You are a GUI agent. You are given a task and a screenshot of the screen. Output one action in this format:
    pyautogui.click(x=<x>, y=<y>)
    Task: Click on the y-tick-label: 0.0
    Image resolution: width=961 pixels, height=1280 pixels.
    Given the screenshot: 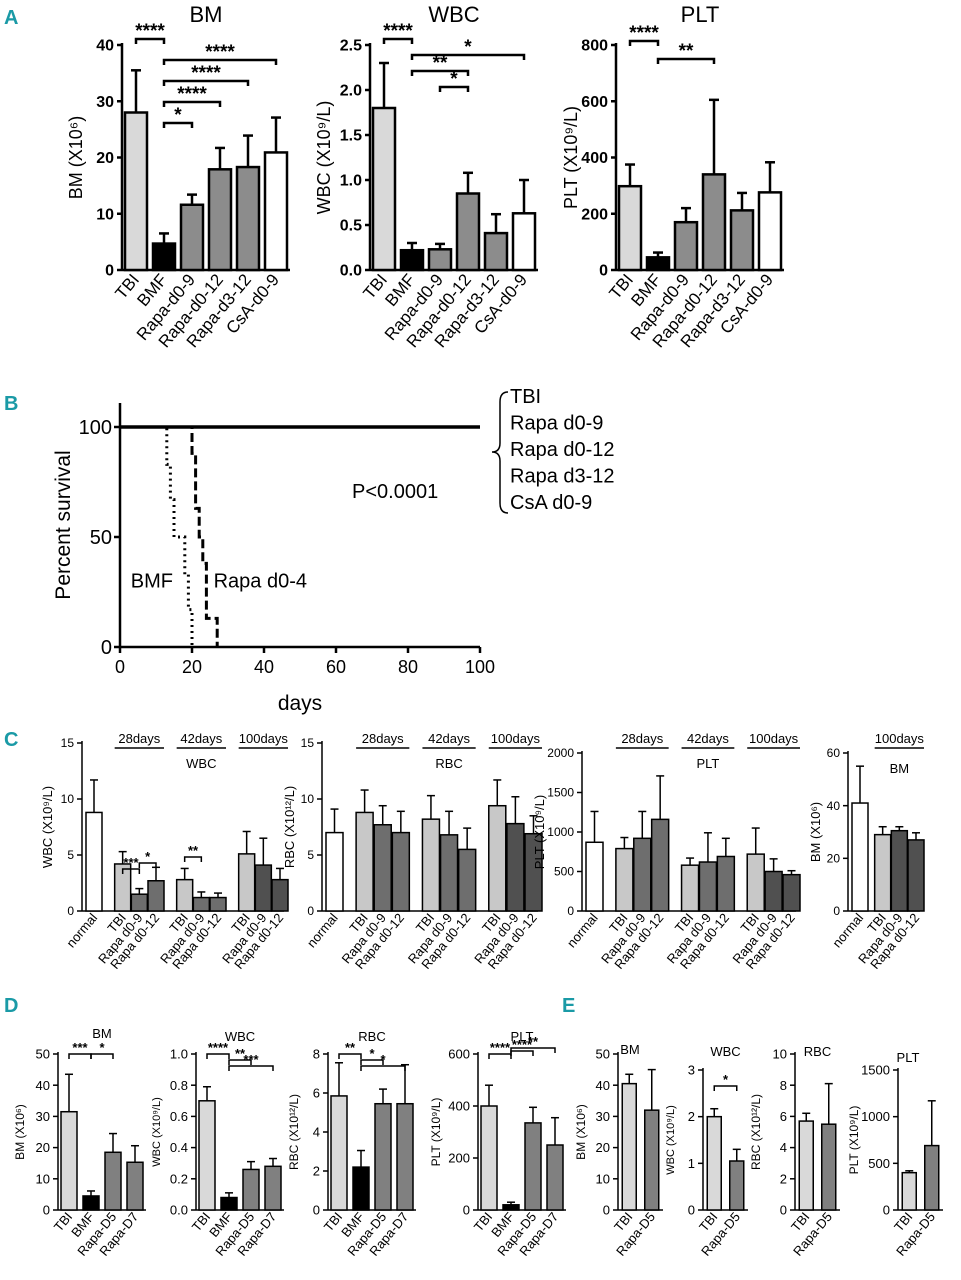 What is the action you would take?
    pyautogui.click(x=351, y=271)
    